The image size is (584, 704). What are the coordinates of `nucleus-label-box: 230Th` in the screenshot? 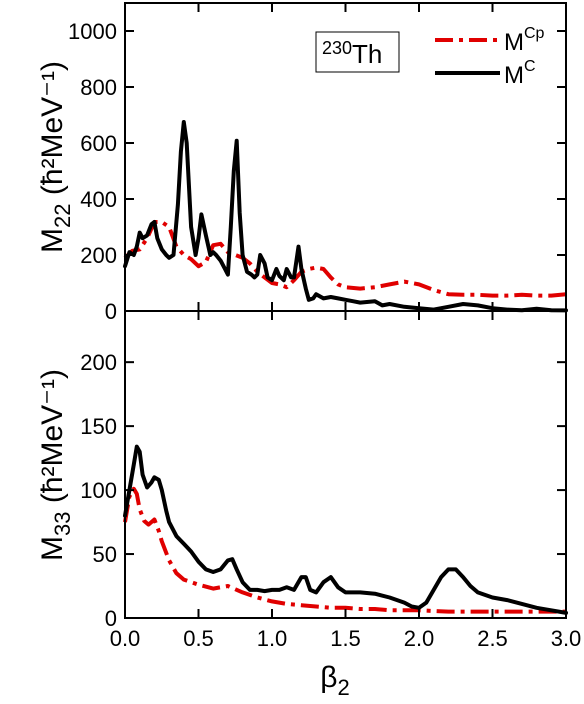 It's located at (357, 52).